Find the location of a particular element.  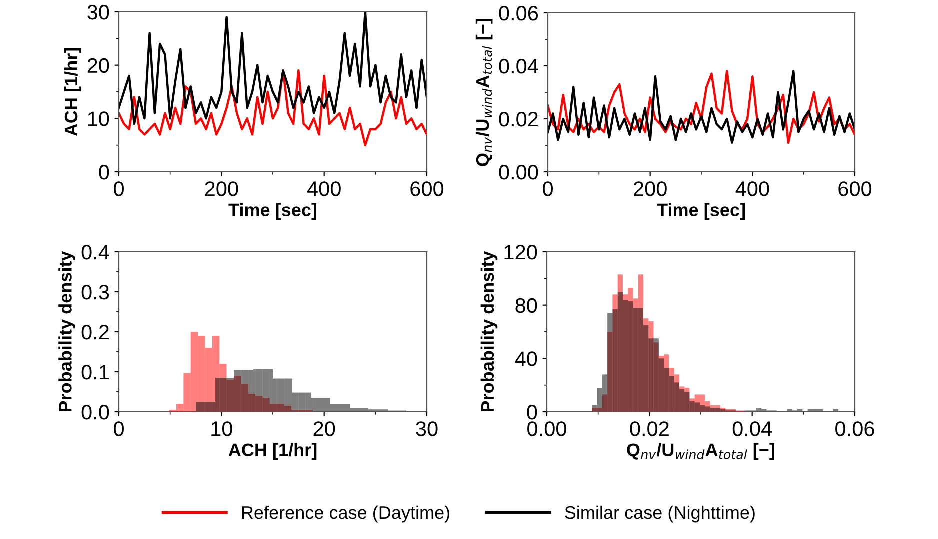

y-tick-label: 10 is located at coordinates (99, 119).